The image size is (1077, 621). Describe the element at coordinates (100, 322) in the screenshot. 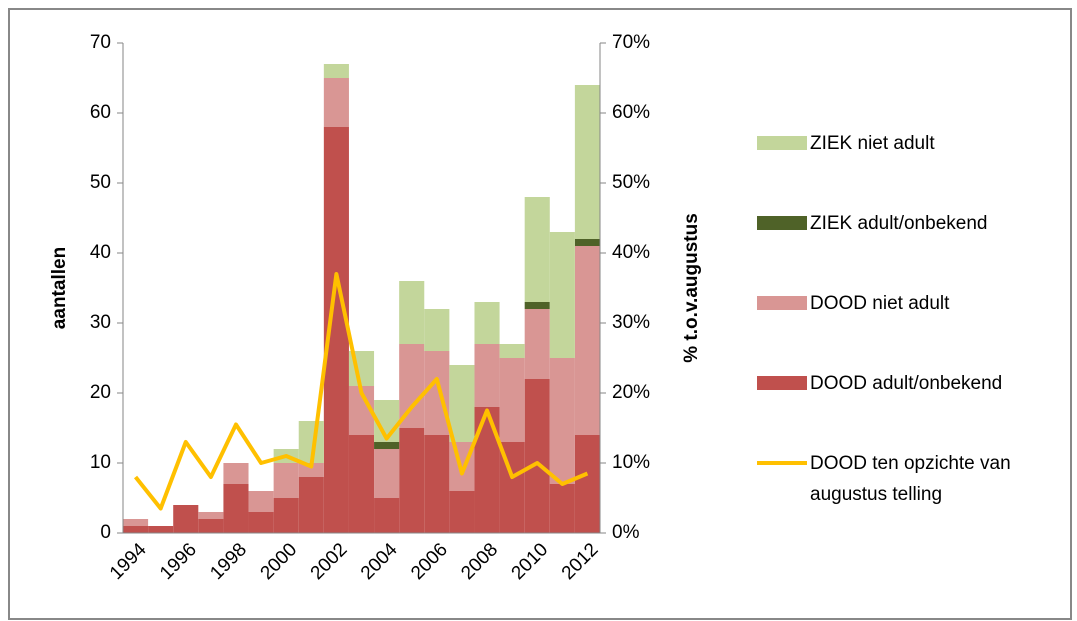

I see `y-tick-label: 30` at that location.